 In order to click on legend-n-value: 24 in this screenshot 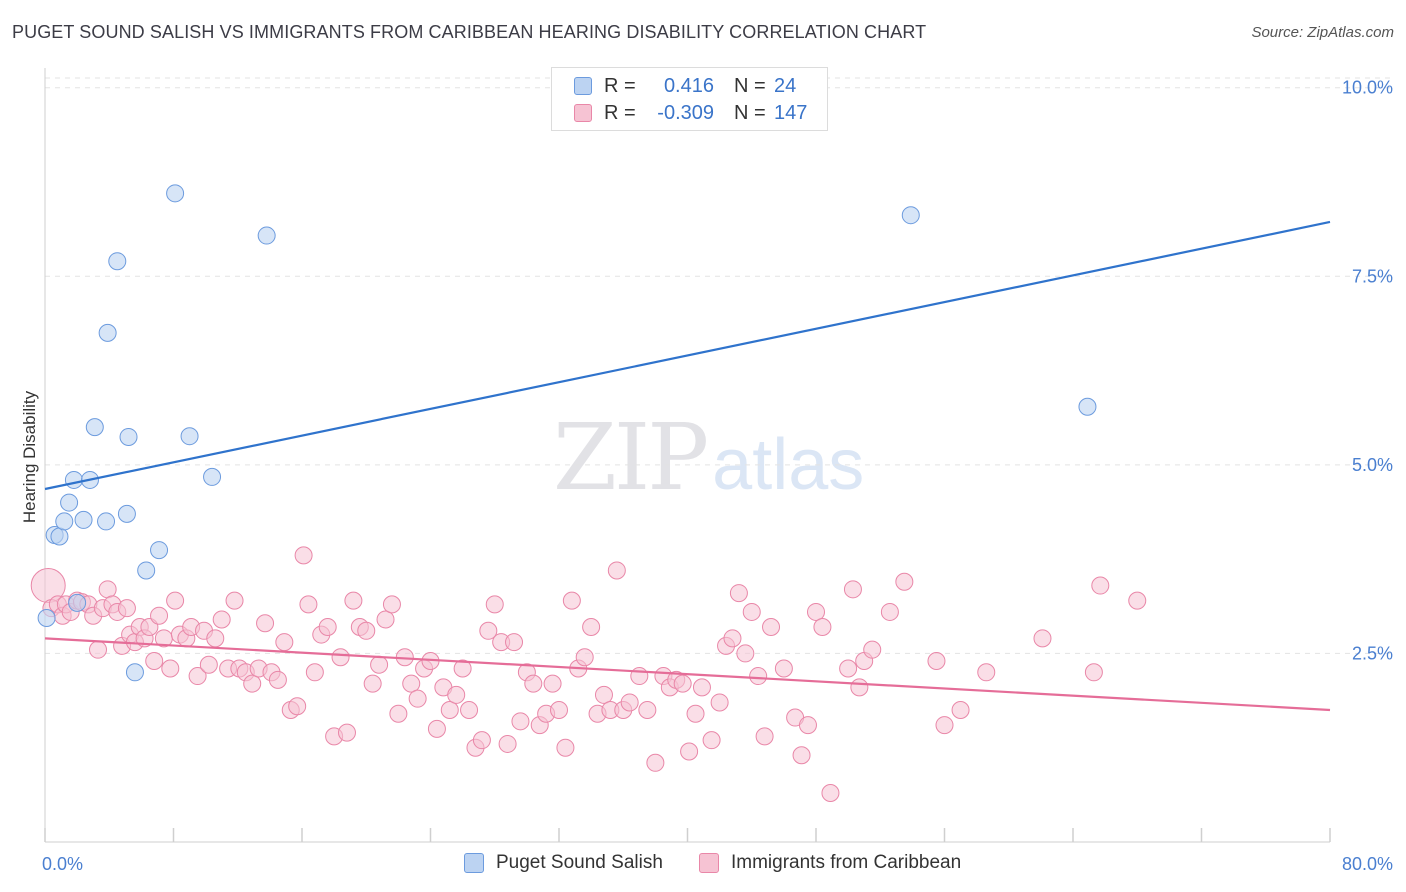, I will do `click(785, 85)`.